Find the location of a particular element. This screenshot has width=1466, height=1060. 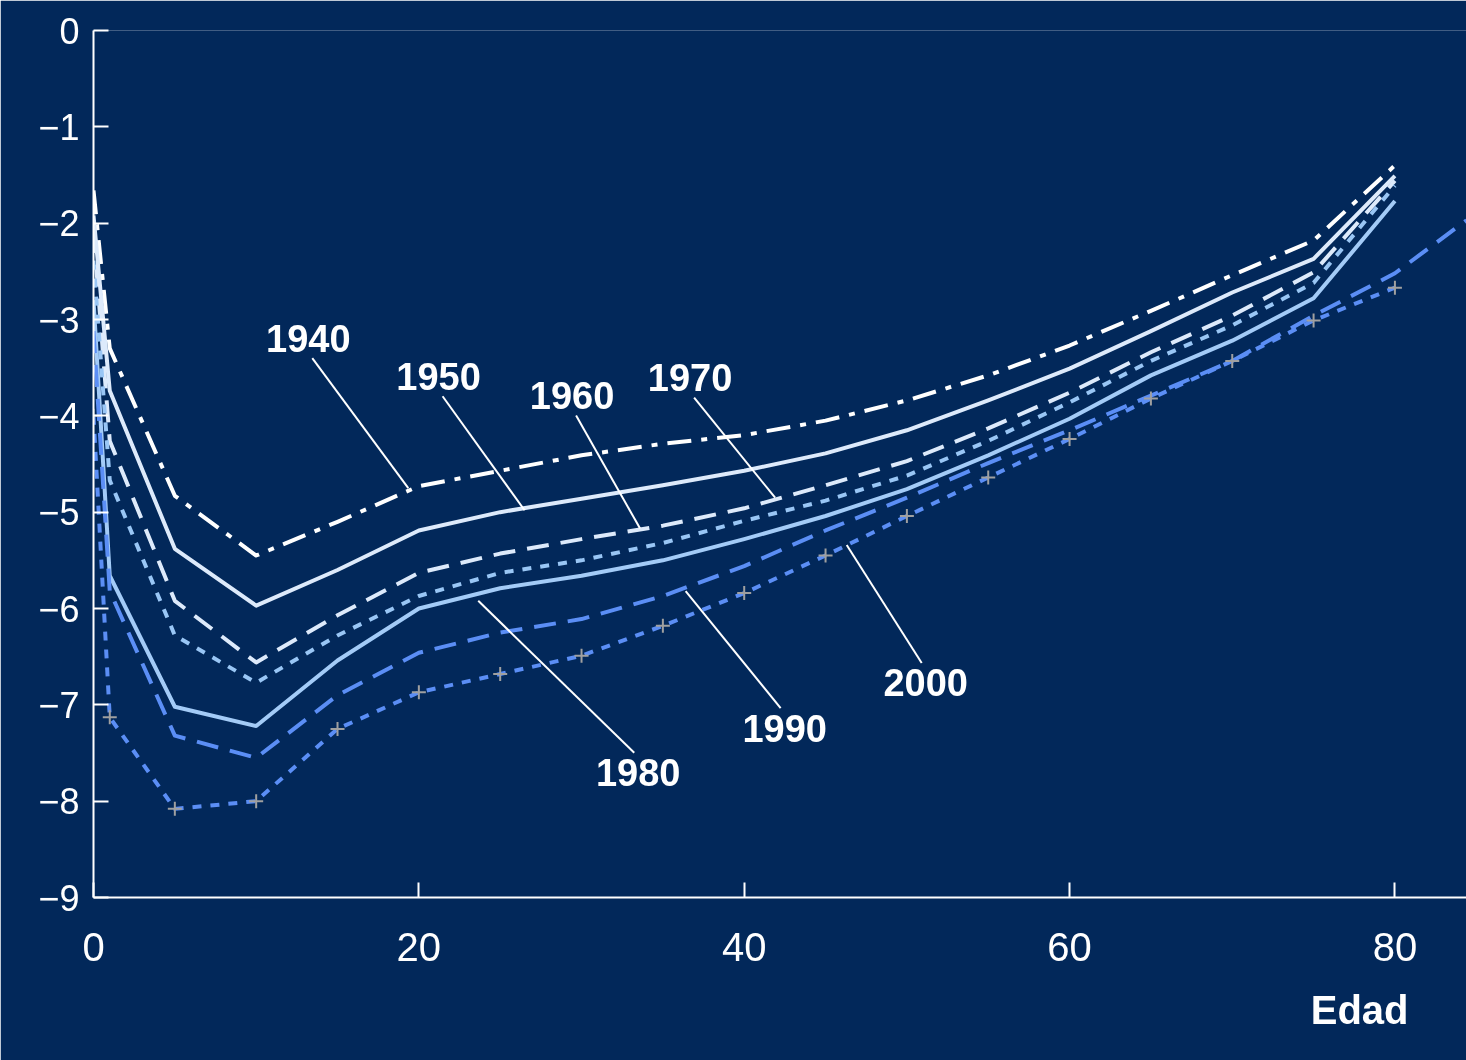

y-tick-label: −8 is located at coordinates (59, 802).